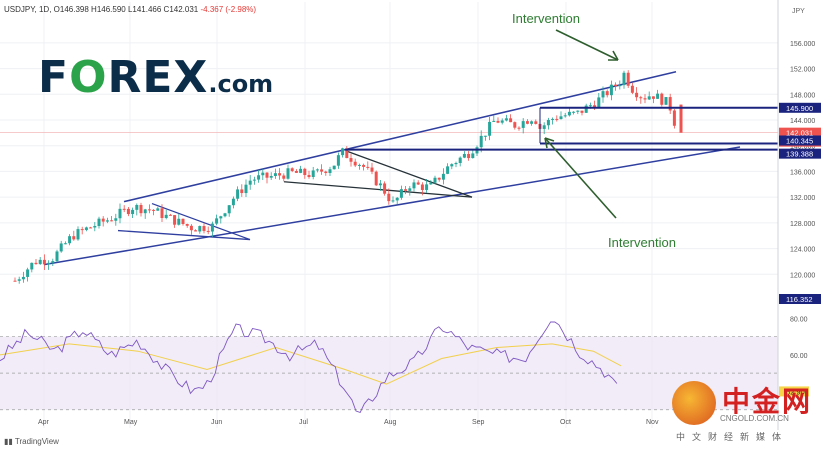 Image resolution: width=831 pixels, height=452 pixels. Describe the element at coordinates (348, 422) in the screenshot. I see `time-axis: Apr May Jun Jul Aug Sep Oct Nov` at that location.